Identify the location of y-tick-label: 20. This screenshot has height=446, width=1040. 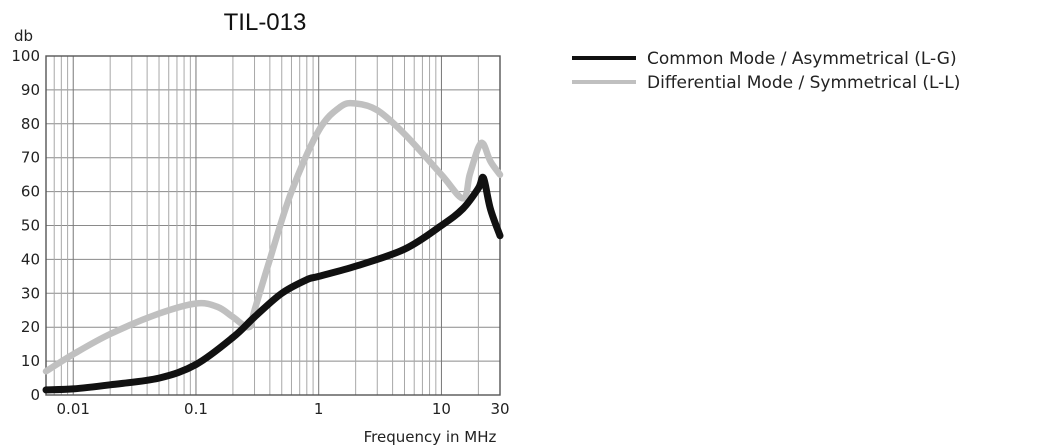
(30, 327).